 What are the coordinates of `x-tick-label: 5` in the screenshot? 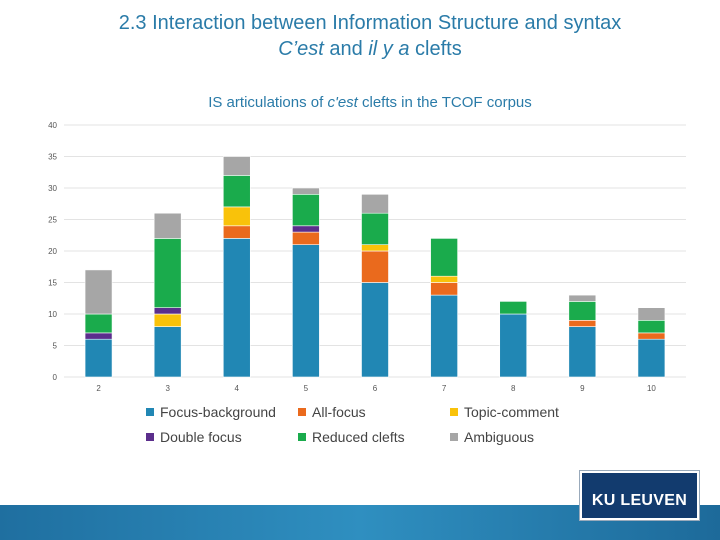 It's located at (306, 388).